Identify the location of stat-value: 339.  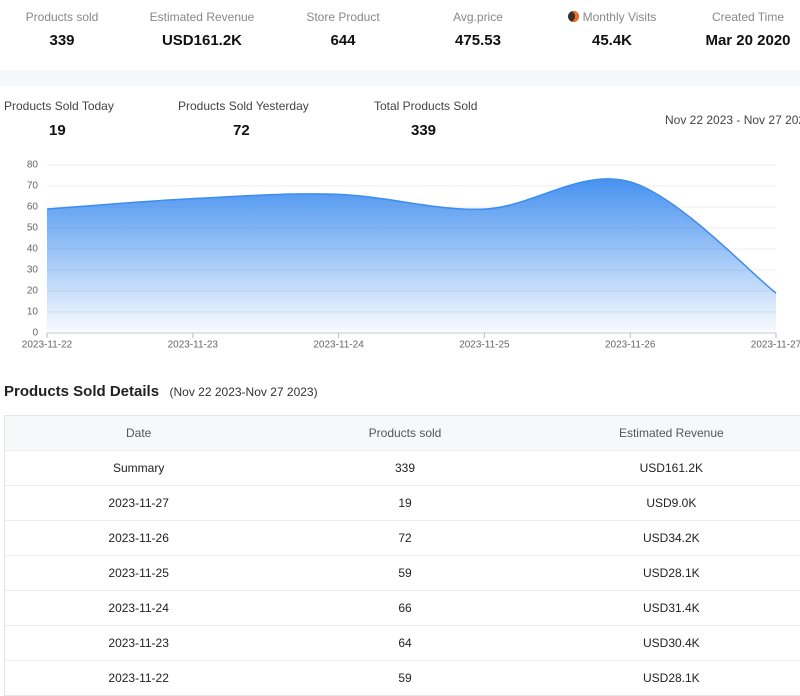
(62, 40).